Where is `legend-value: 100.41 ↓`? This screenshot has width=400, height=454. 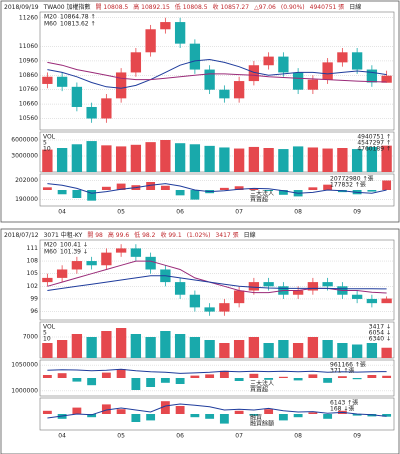
legend-value: 100.41 ↓ is located at coordinates (74, 245).